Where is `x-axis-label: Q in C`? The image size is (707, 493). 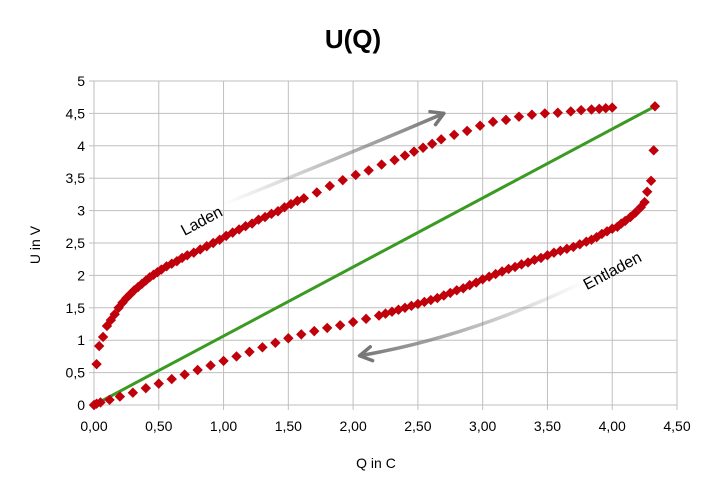 x-axis-label: Q in C is located at coordinates (376, 463).